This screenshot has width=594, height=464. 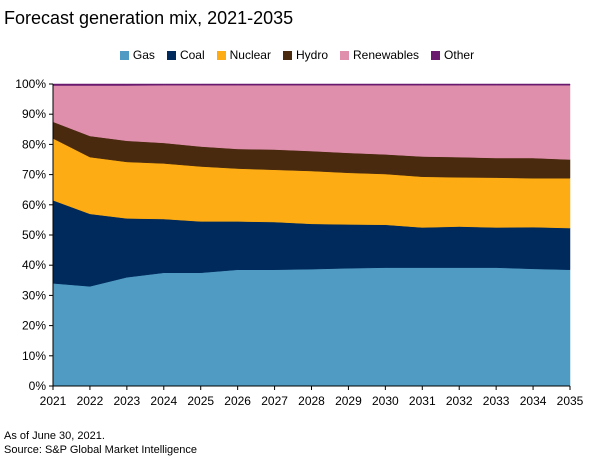 I want to click on x-tick-label: 2027, so click(x=274, y=401).